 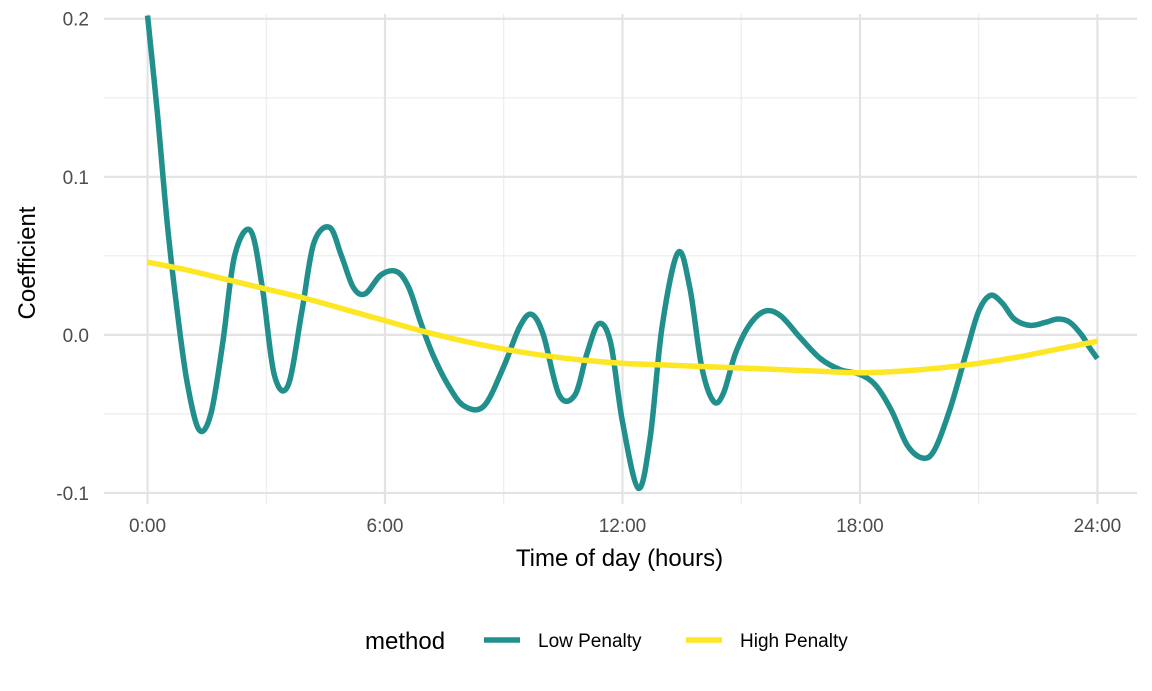 I want to click on y-tick-label: 0.2, so click(x=76, y=20).